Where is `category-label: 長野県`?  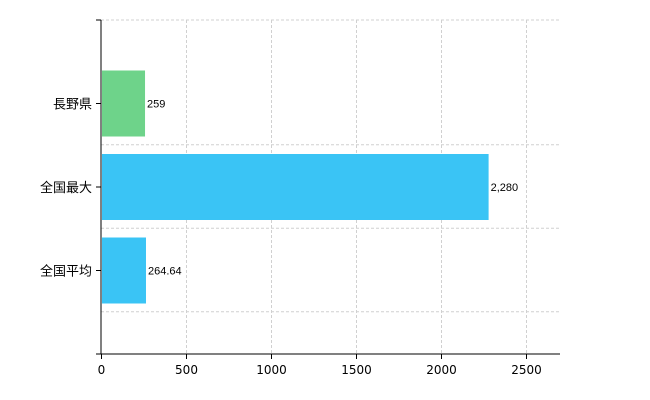
category-label: 長野県 is located at coordinates (72, 105).